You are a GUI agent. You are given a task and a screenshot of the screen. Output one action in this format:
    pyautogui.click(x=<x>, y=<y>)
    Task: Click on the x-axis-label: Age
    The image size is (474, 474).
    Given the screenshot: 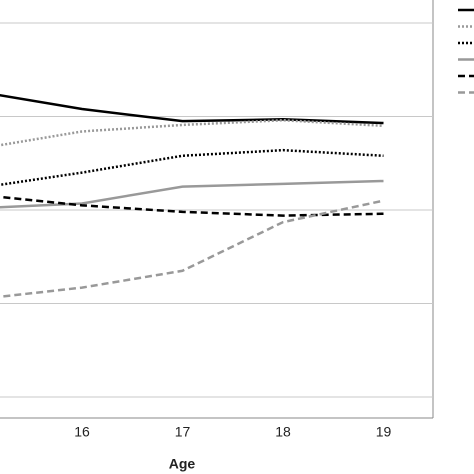 What is the action you would take?
    pyautogui.click(x=182, y=464)
    